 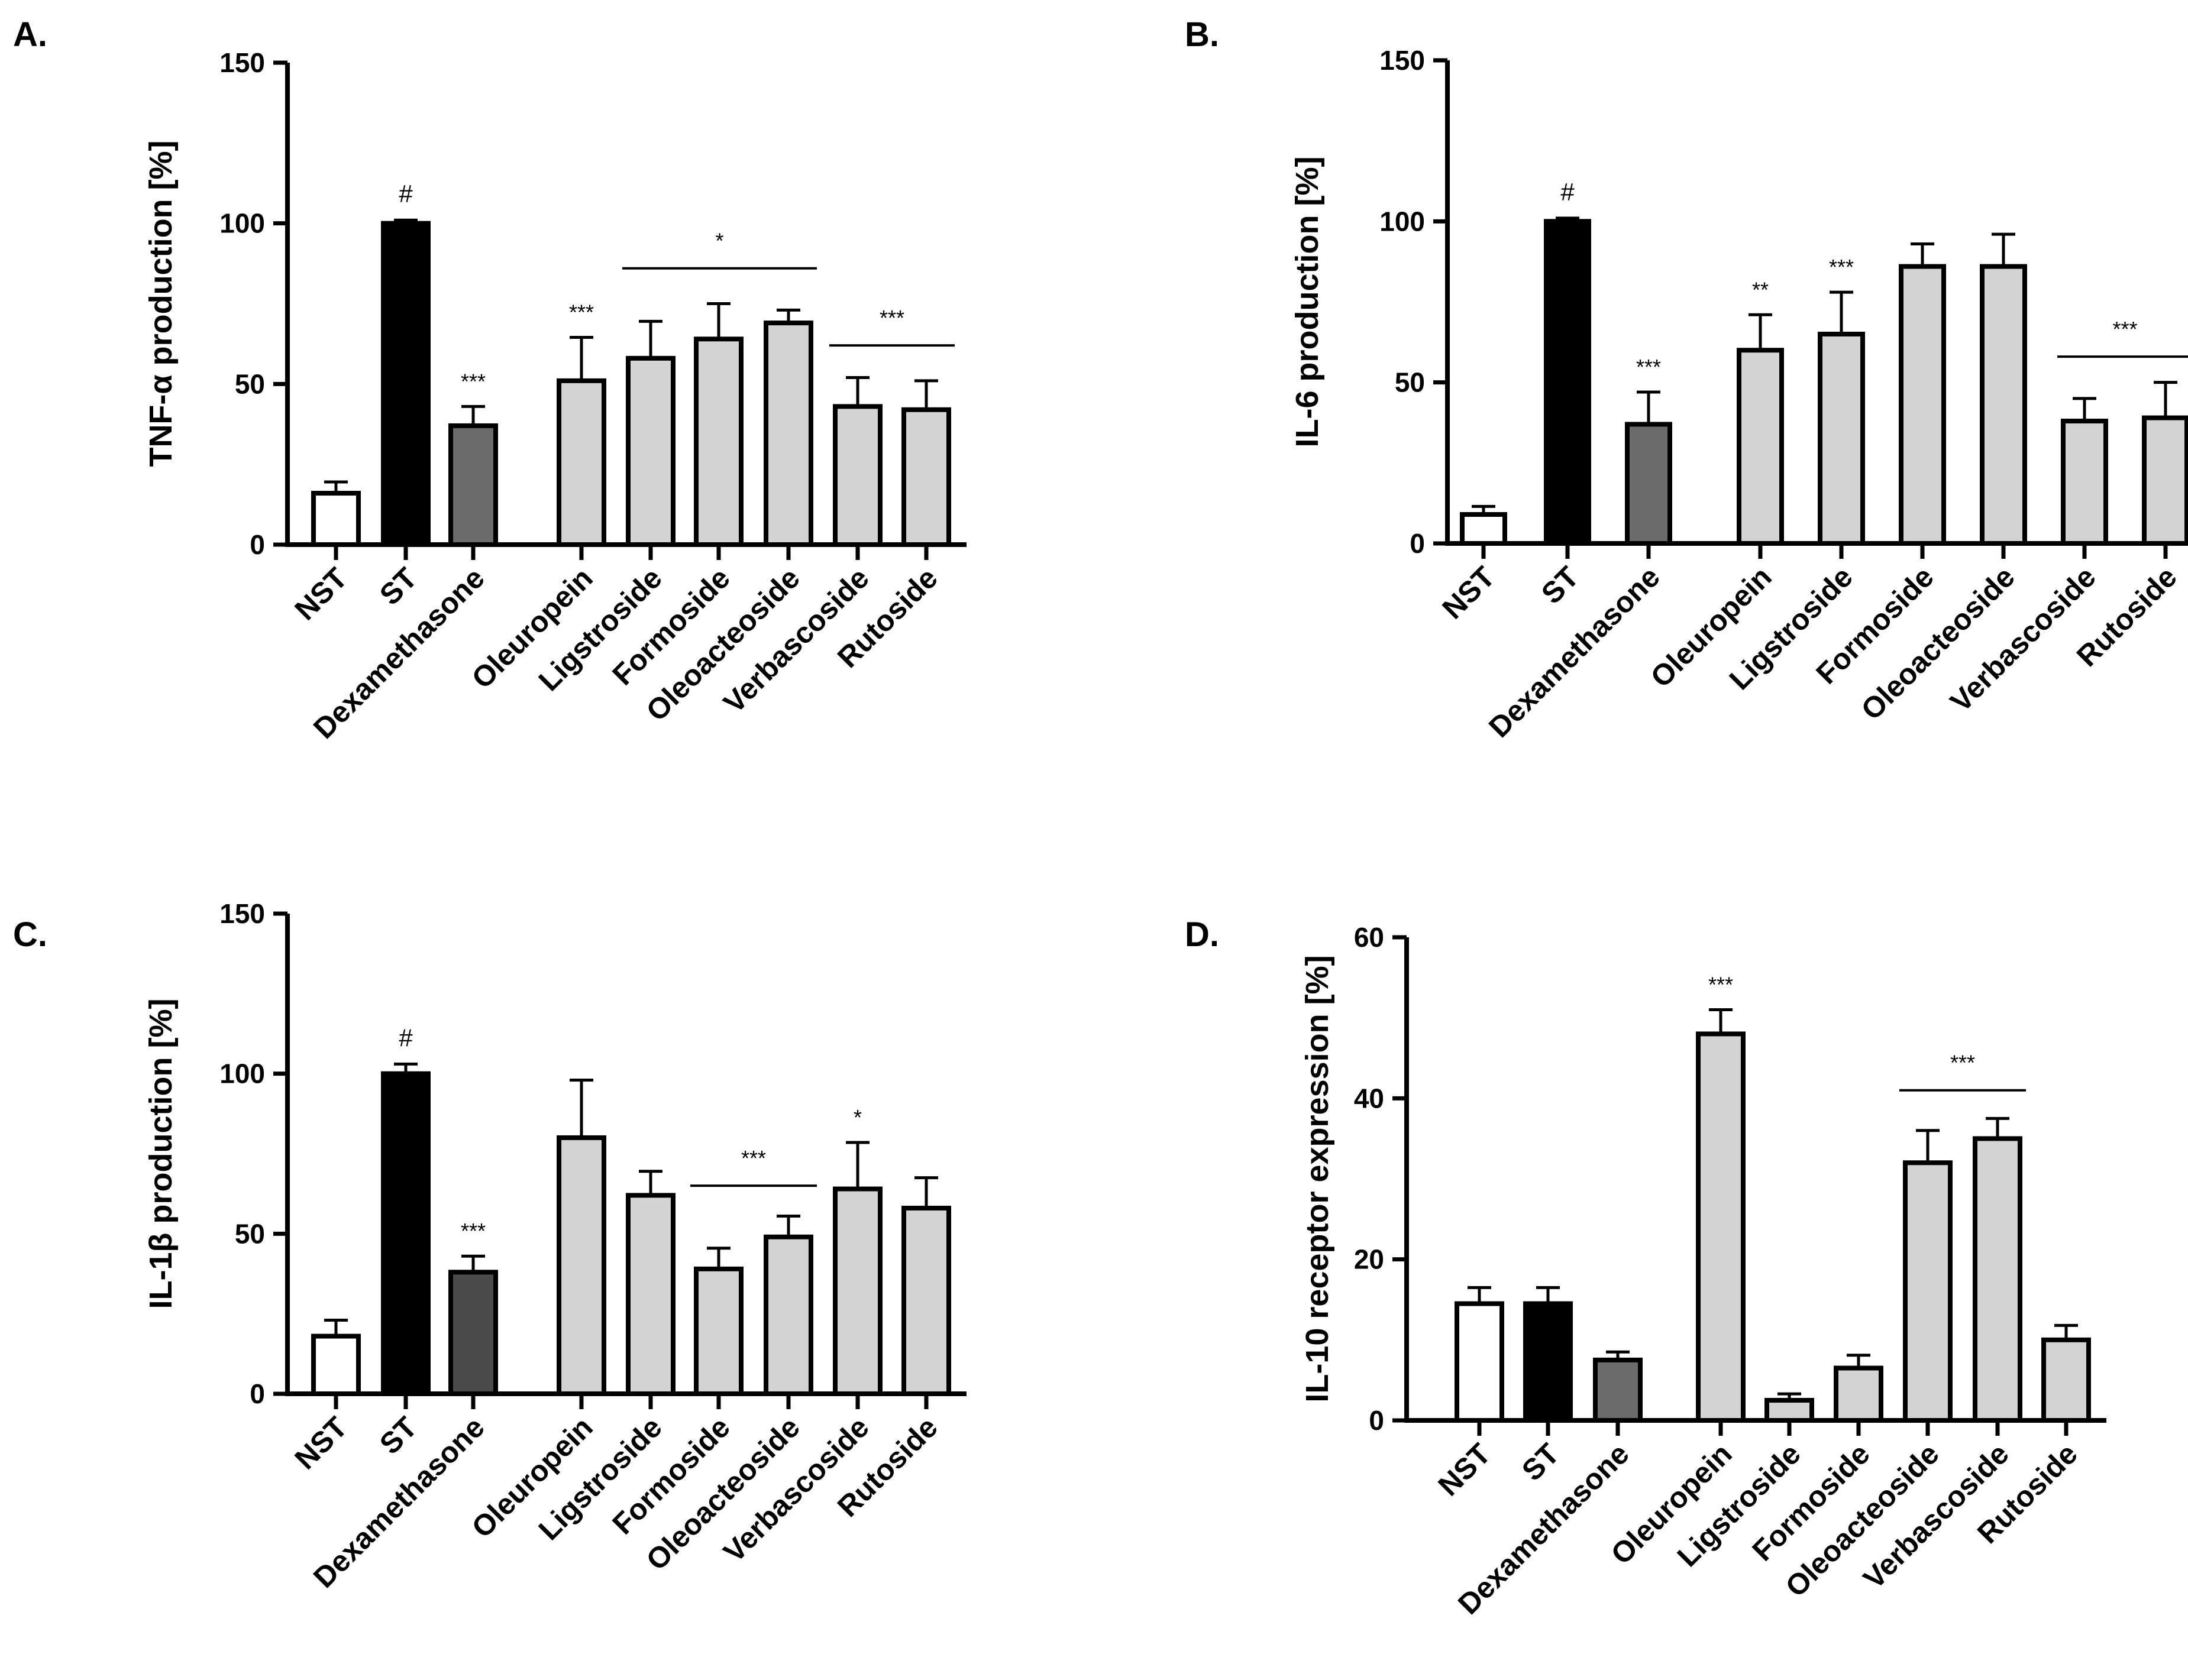 What do you see at coordinates (1202, 34) in the screenshot?
I see `panel-letter: B.` at bounding box center [1202, 34].